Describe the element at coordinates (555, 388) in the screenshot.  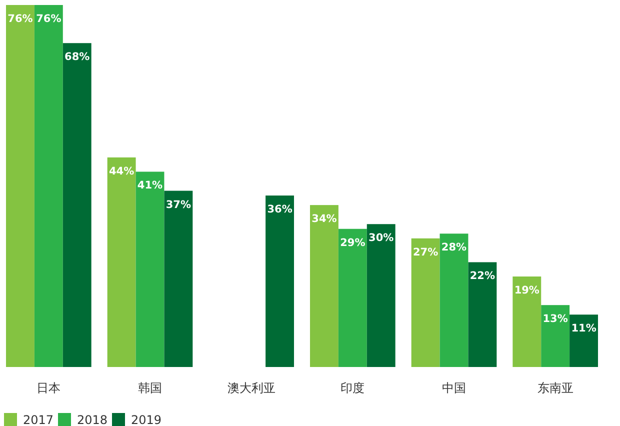
I see `x-tick-label: 东南亚` at that location.